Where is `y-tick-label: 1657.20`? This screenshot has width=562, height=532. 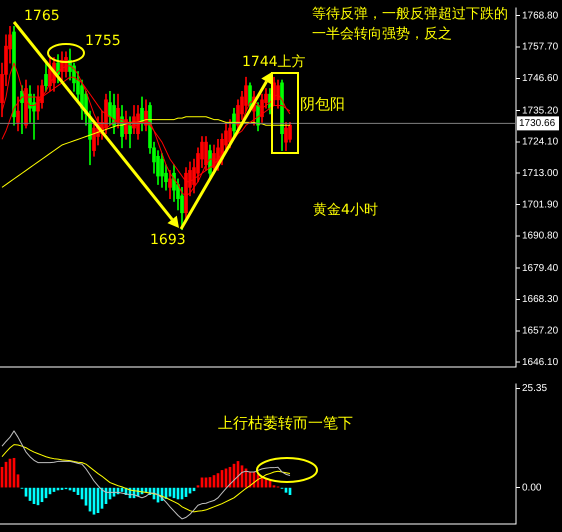
y-tick-label: 1657.20 is located at coordinates (540, 331).